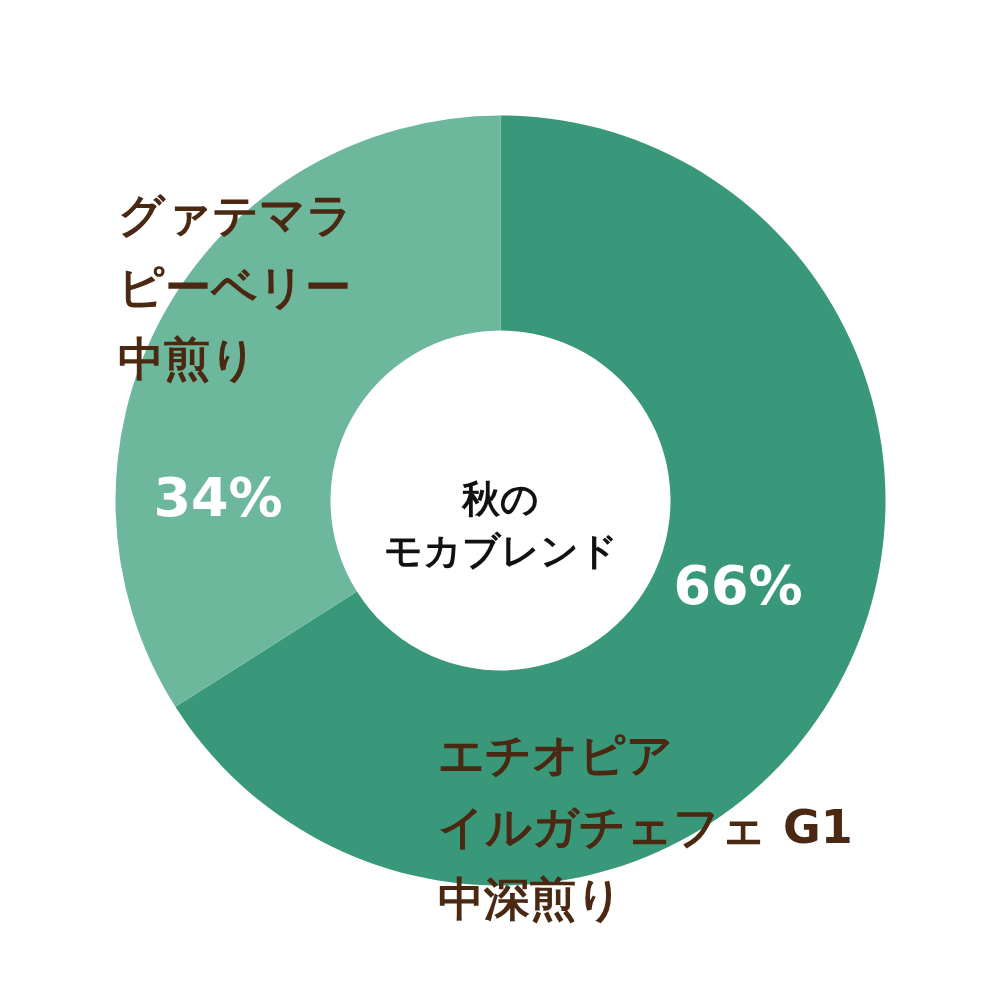  I want to click on data-label: 34%, so click(218, 497).